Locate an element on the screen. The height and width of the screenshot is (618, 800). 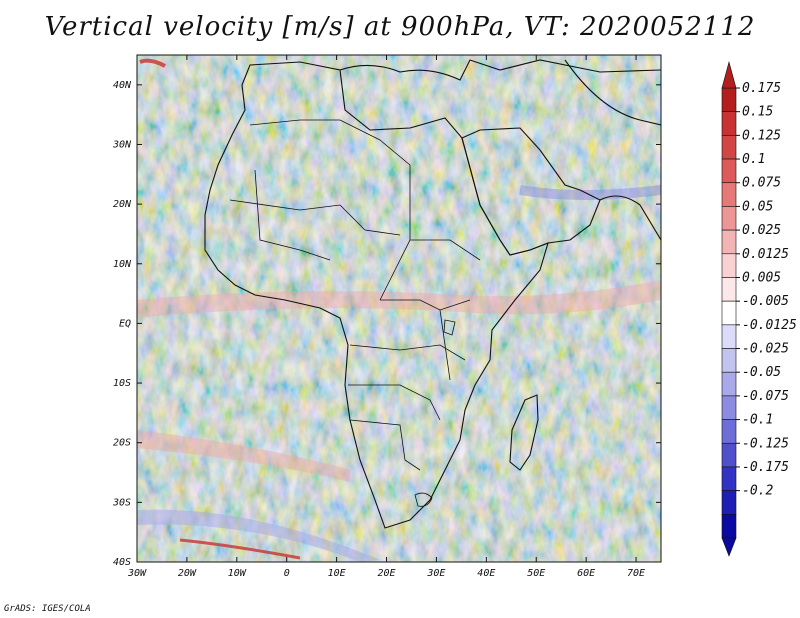
southern-streak is located at coordinates (240, 549).